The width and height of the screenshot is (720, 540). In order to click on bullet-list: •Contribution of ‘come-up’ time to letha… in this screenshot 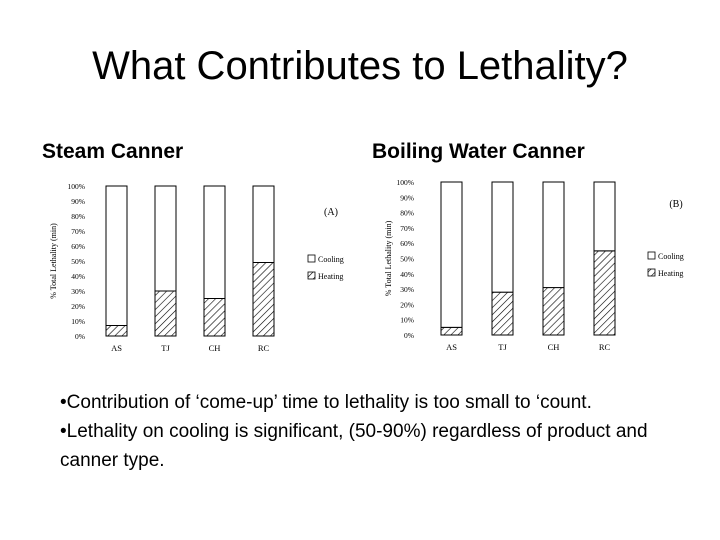, I will do `click(360, 431)`.